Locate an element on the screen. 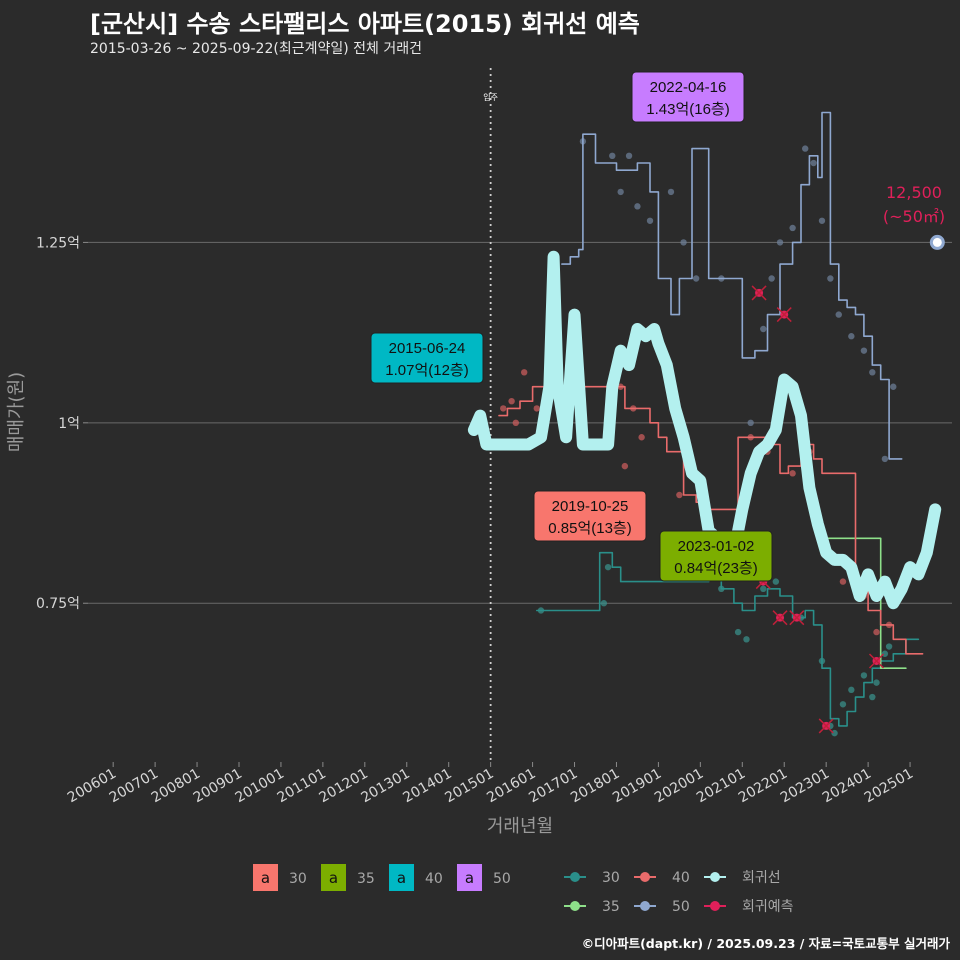  legend-box-label: 30 is located at coordinates (298, 879).